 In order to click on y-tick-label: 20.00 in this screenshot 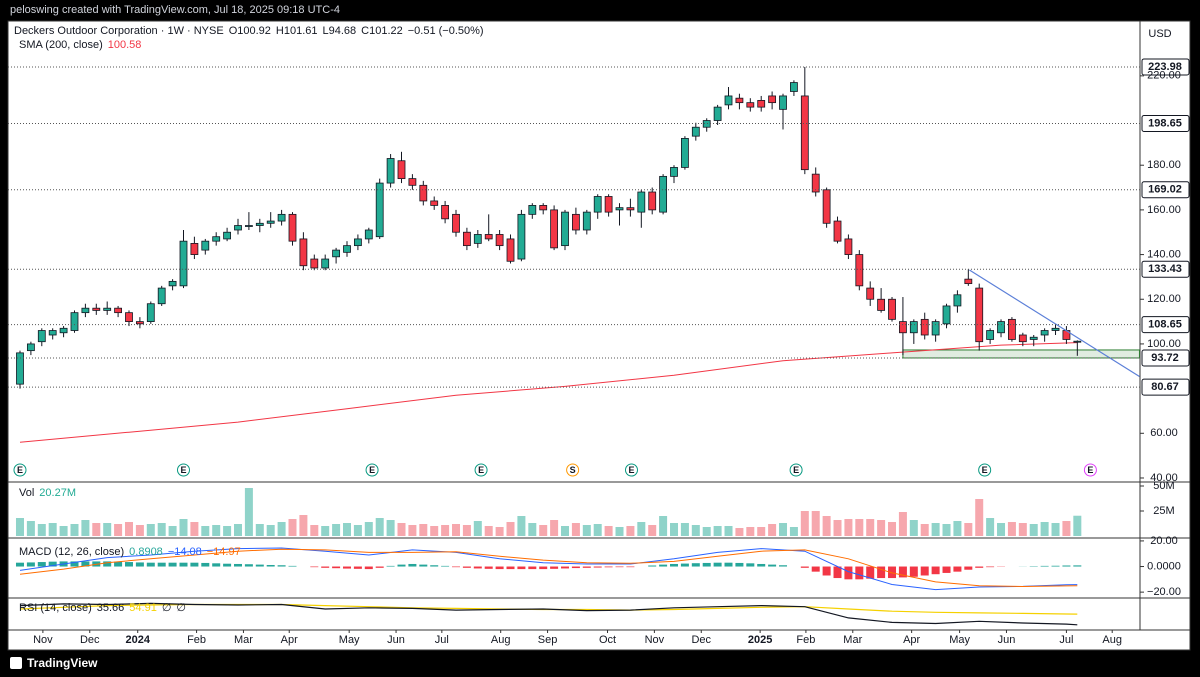, I will do `click(1164, 541)`.